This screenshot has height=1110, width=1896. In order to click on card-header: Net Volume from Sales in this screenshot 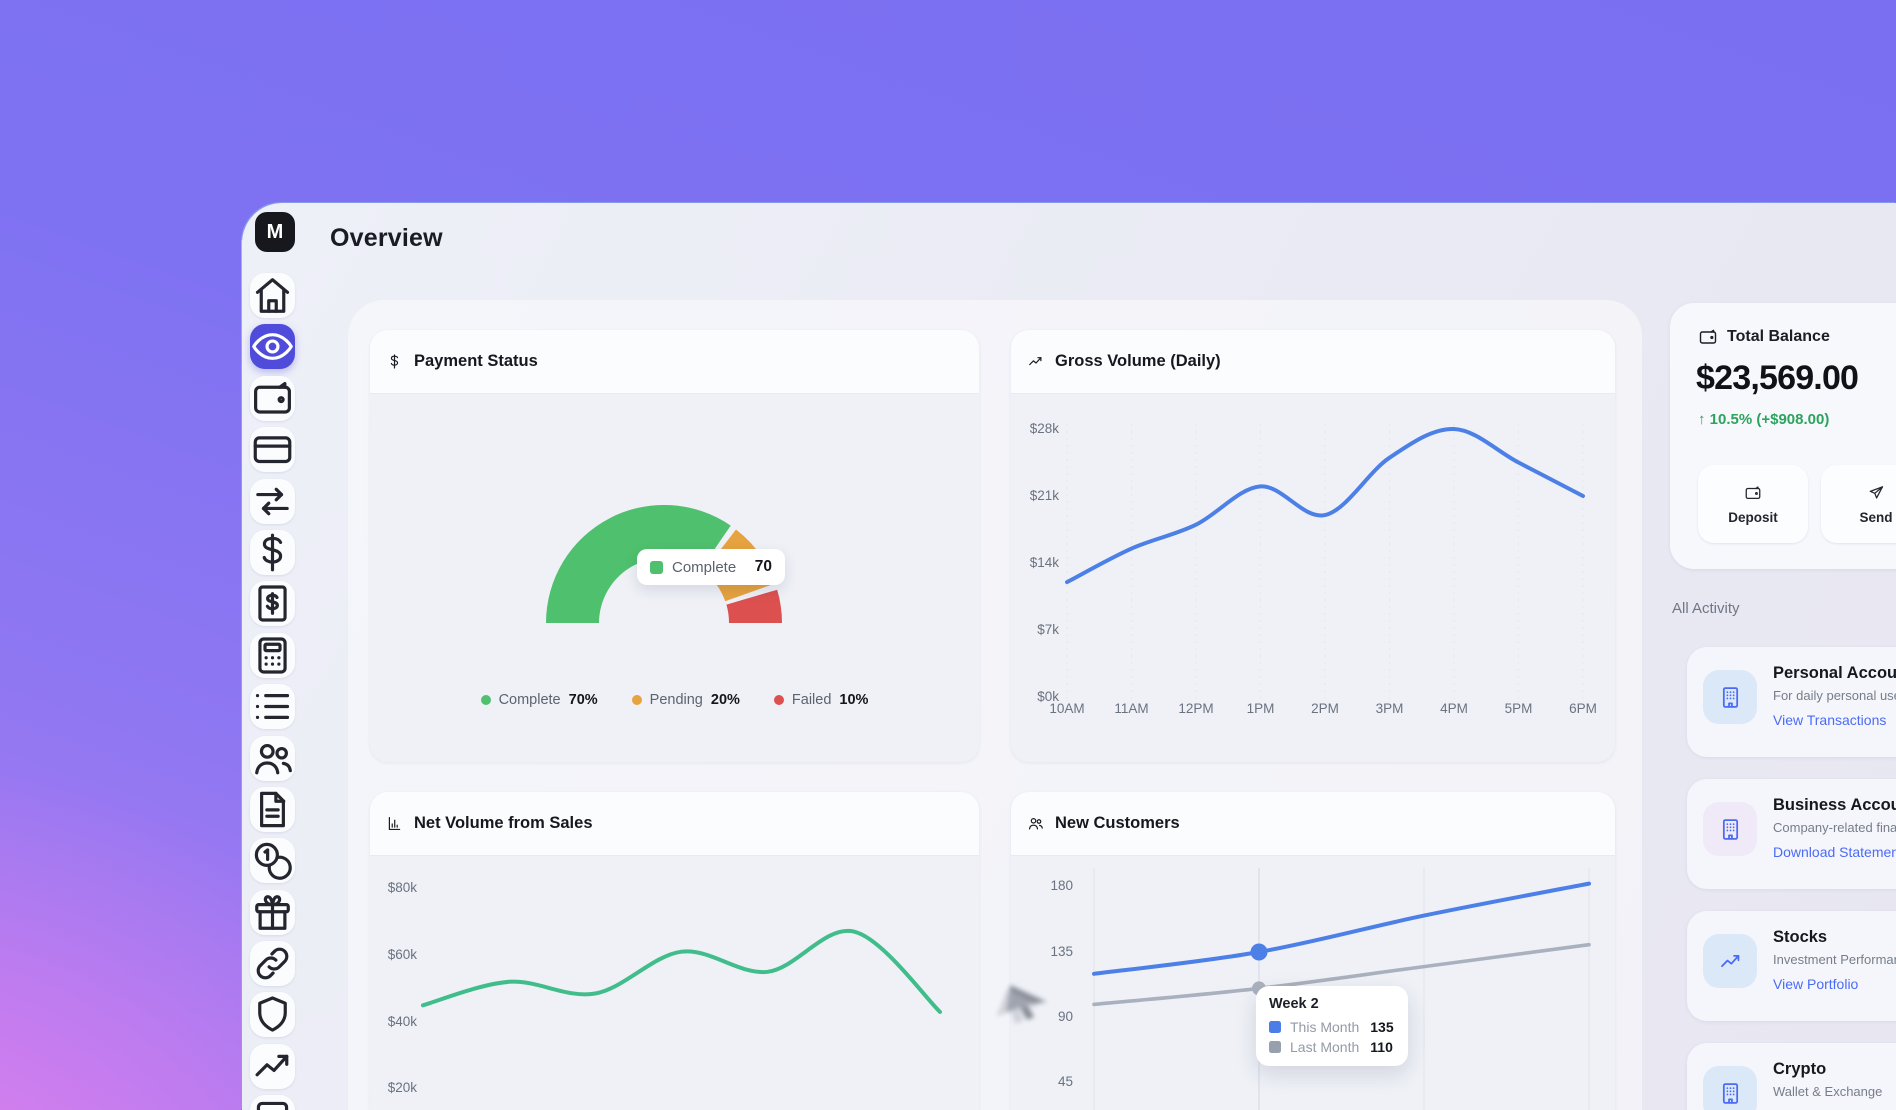, I will do `click(674, 824)`.